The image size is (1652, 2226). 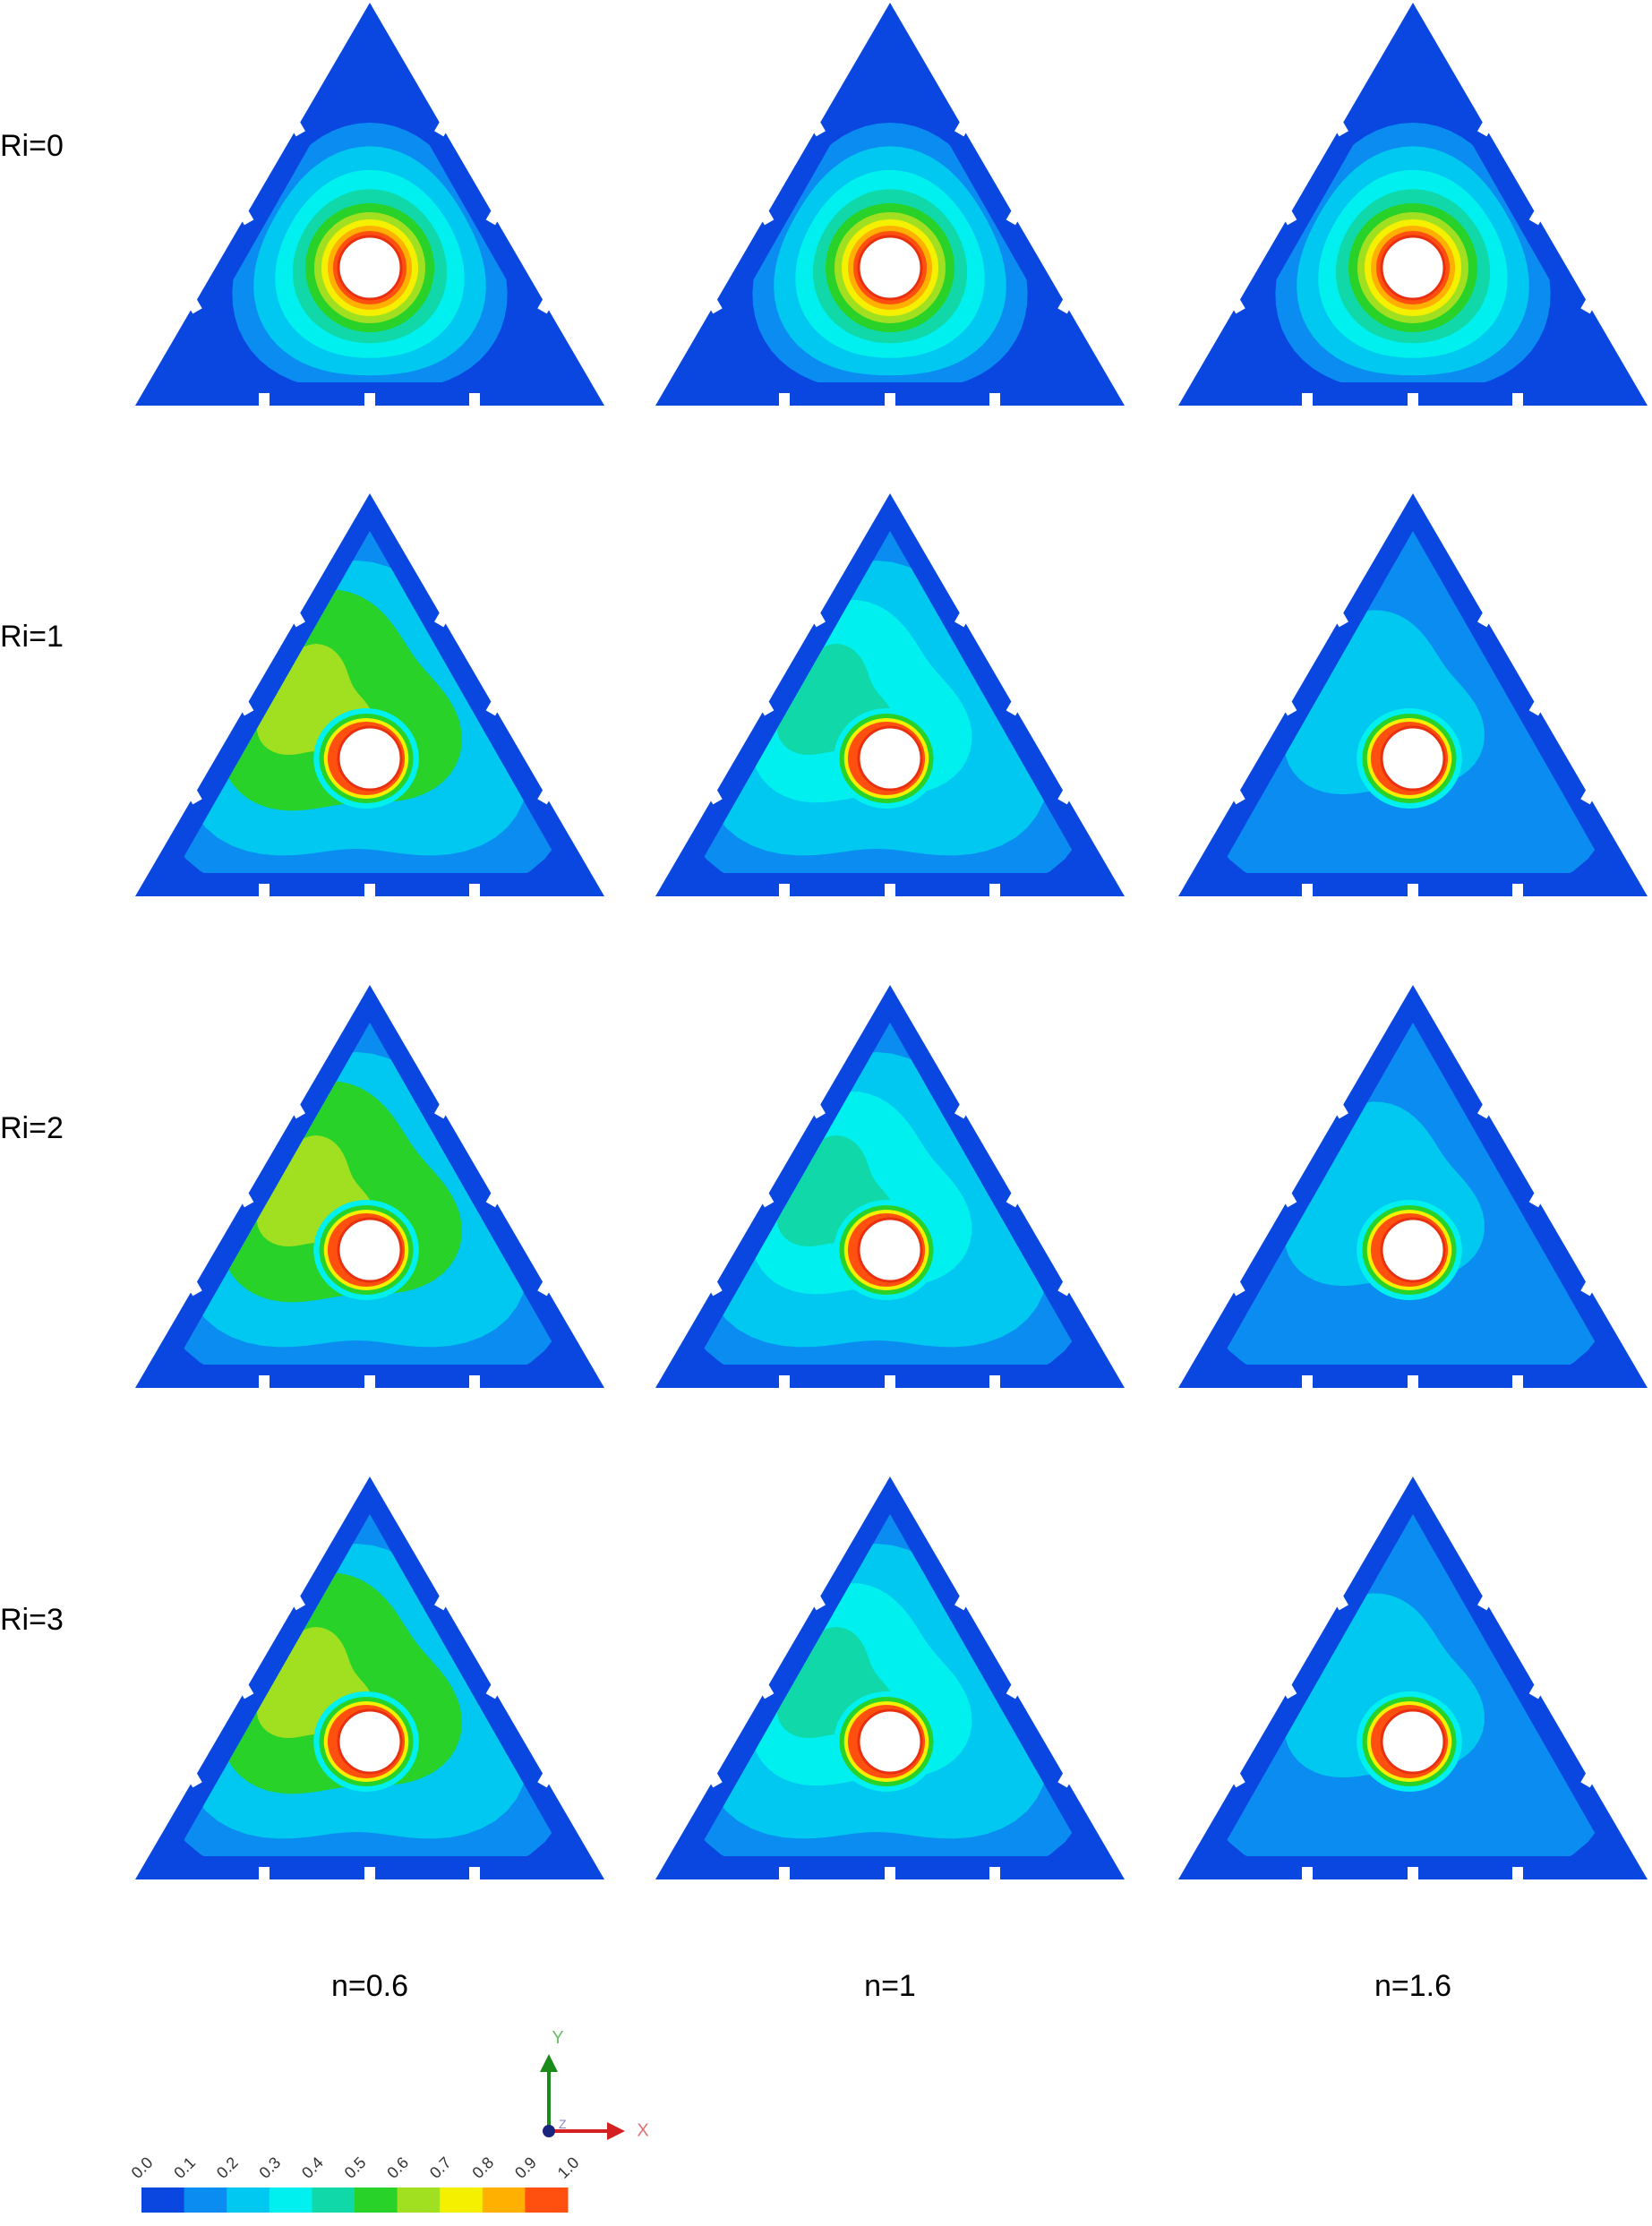 I want to click on column-label: n=1, so click(x=890, y=1986).